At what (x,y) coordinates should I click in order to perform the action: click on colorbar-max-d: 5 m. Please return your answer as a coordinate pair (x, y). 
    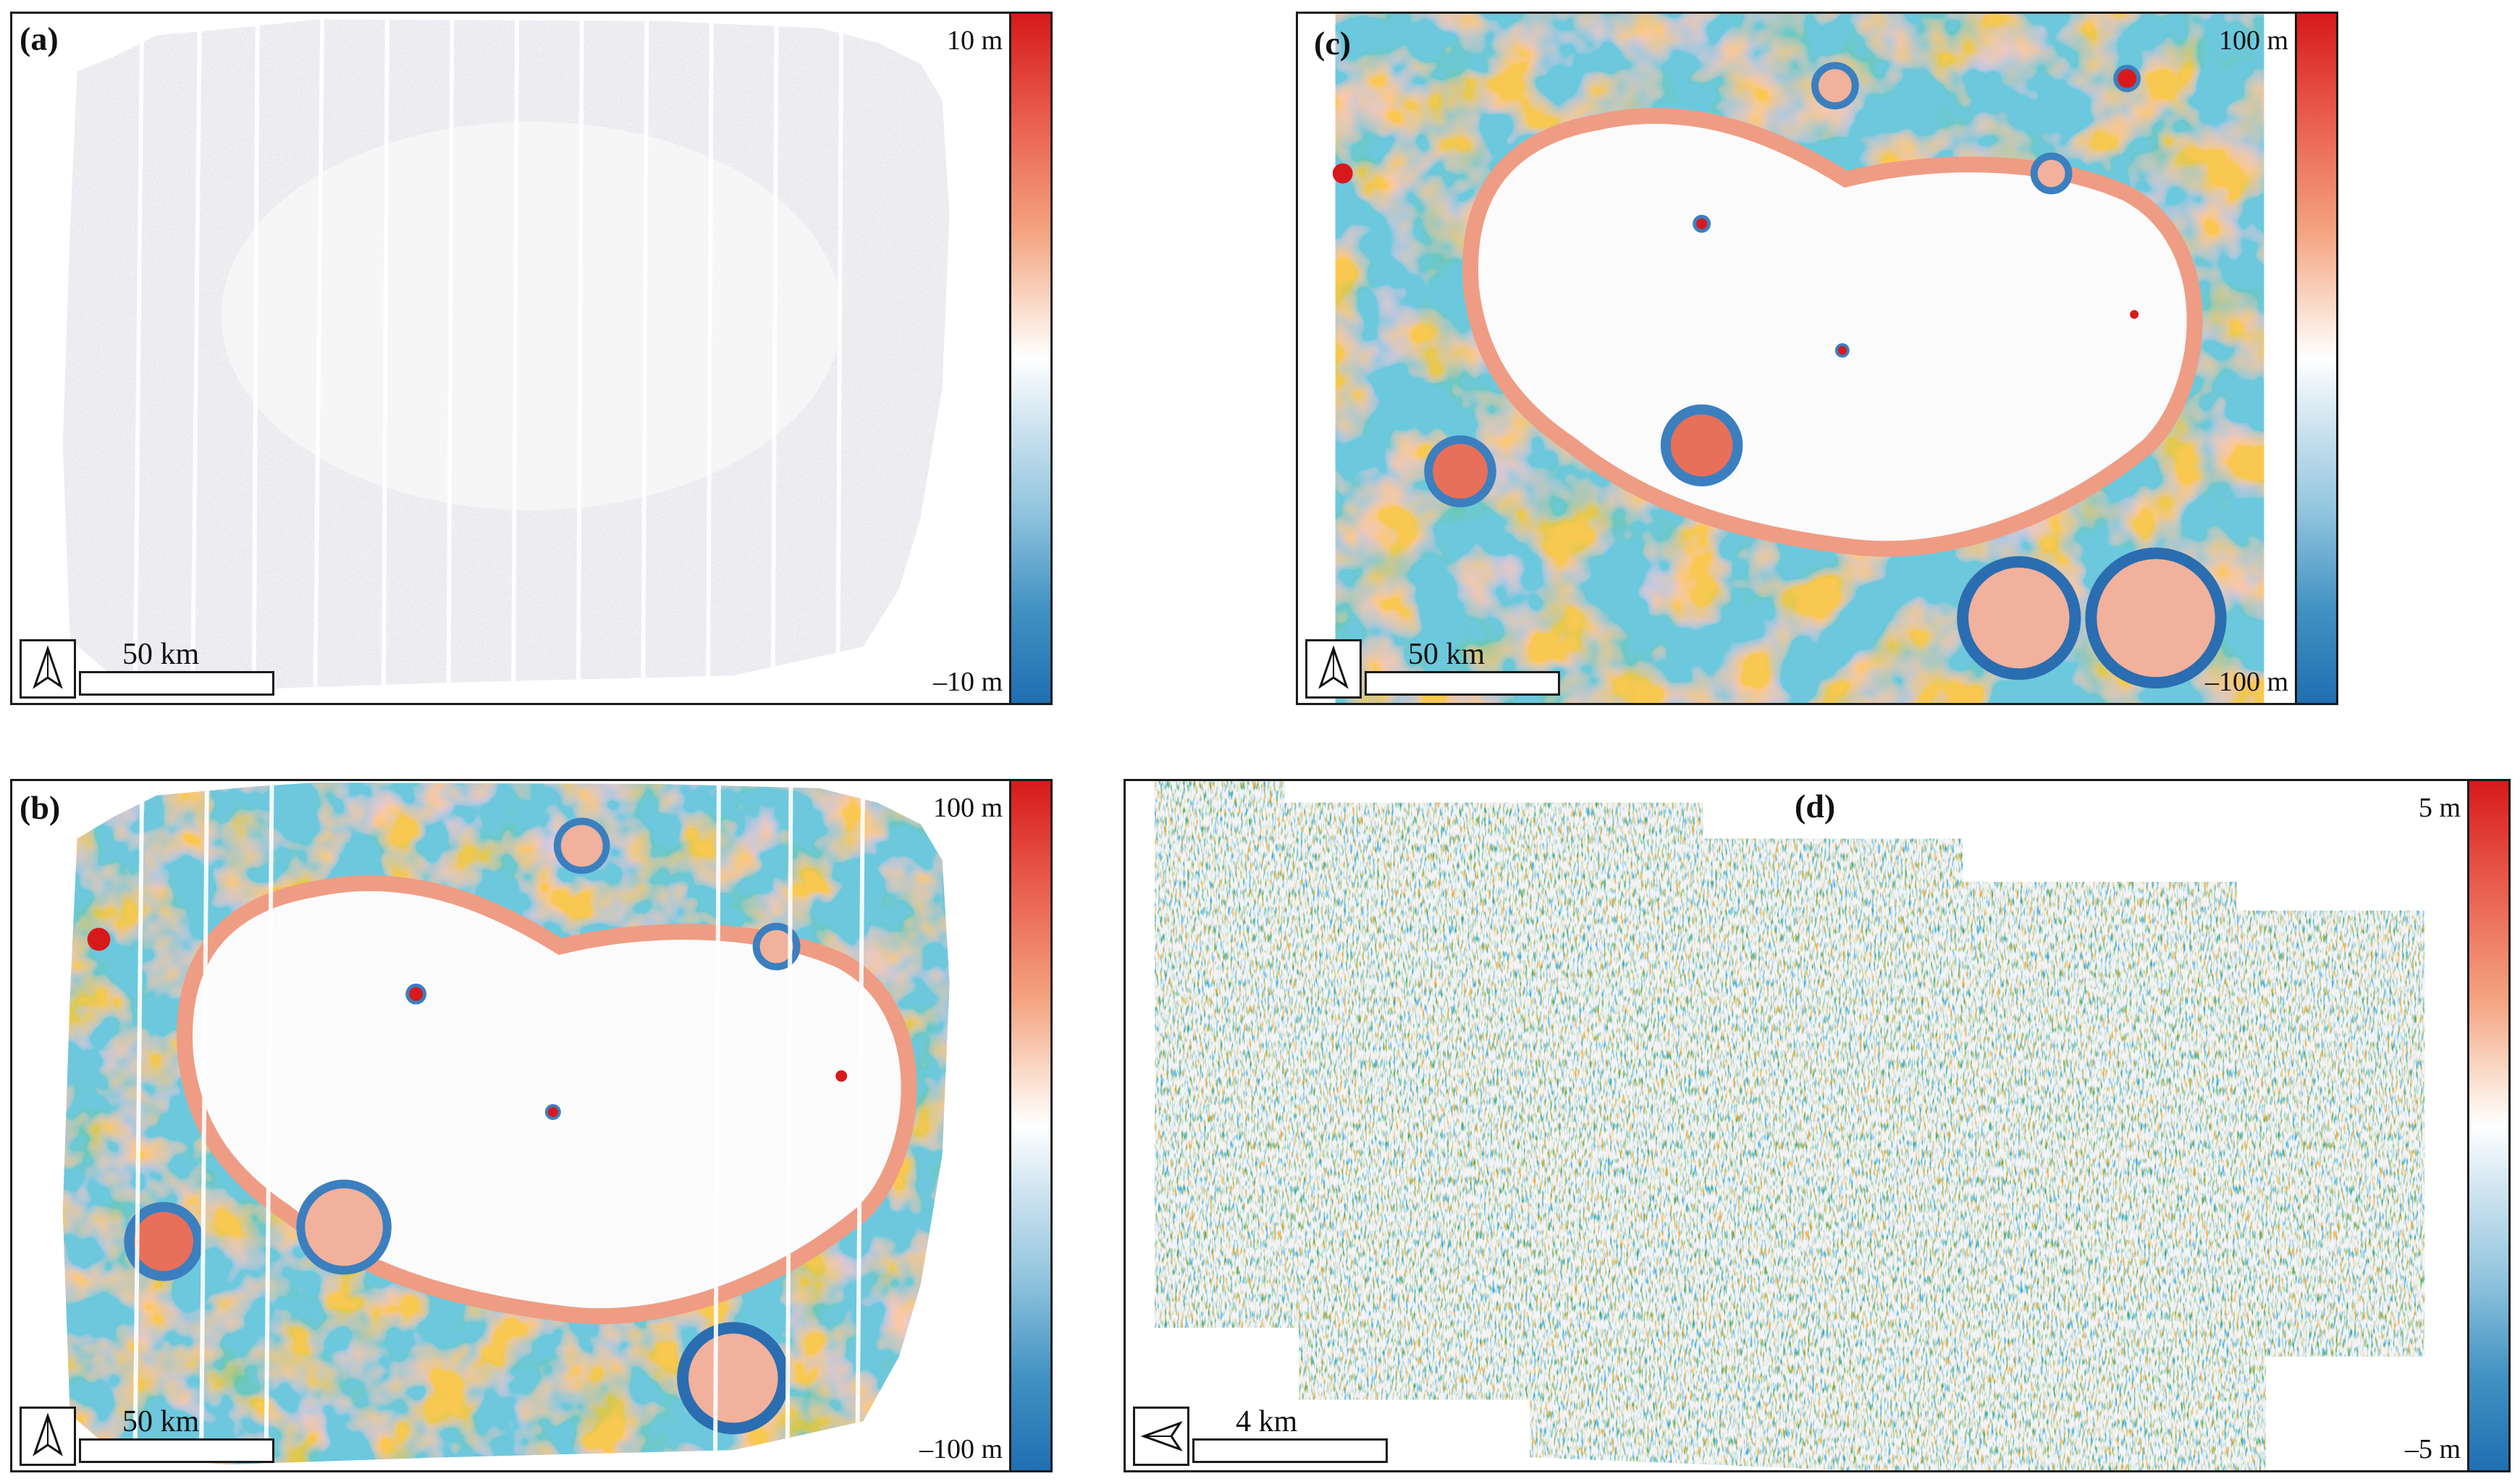
    Looking at the image, I should click on (2439, 808).